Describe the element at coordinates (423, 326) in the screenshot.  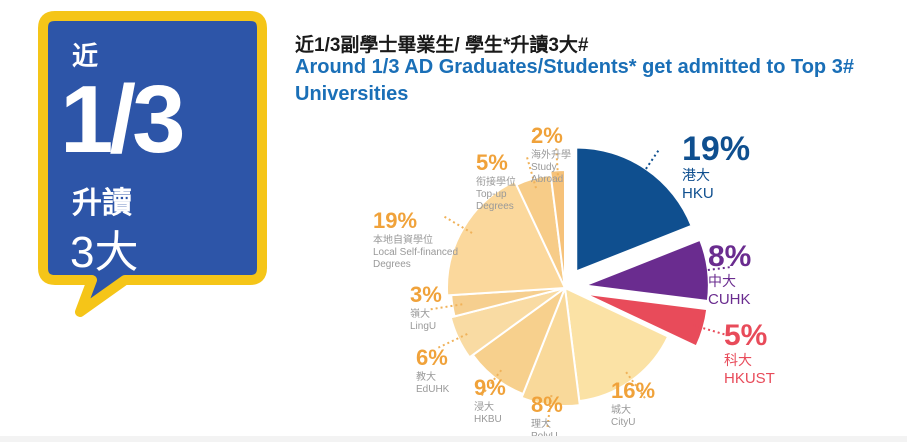
I see `slice-en-label: LingU` at that location.